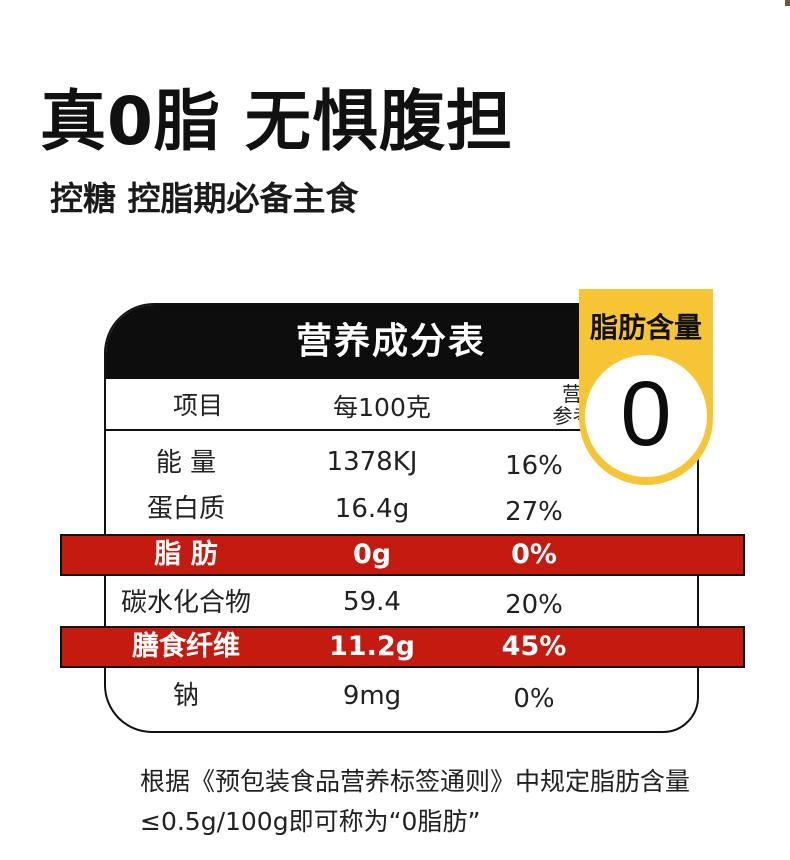 This screenshot has width=790, height=860. What do you see at coordinates (401, 430) in the screenshot?
I see `header-divider` at bounding box center [401, 430].